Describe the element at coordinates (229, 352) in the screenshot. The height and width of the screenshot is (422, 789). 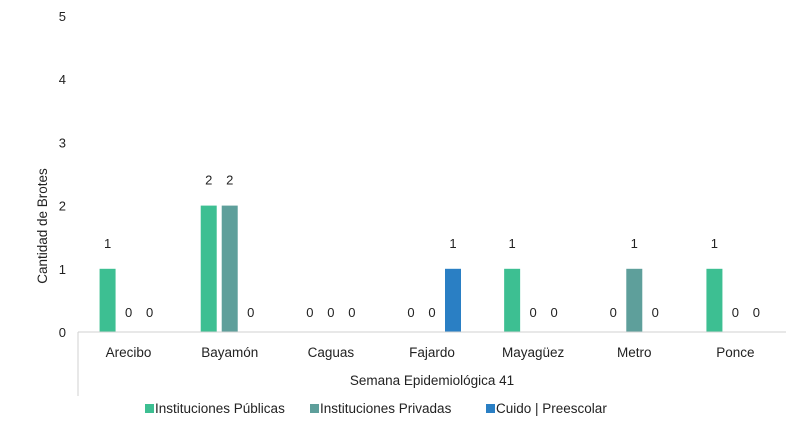
I see `x-category-label: Bayamón` at that location.